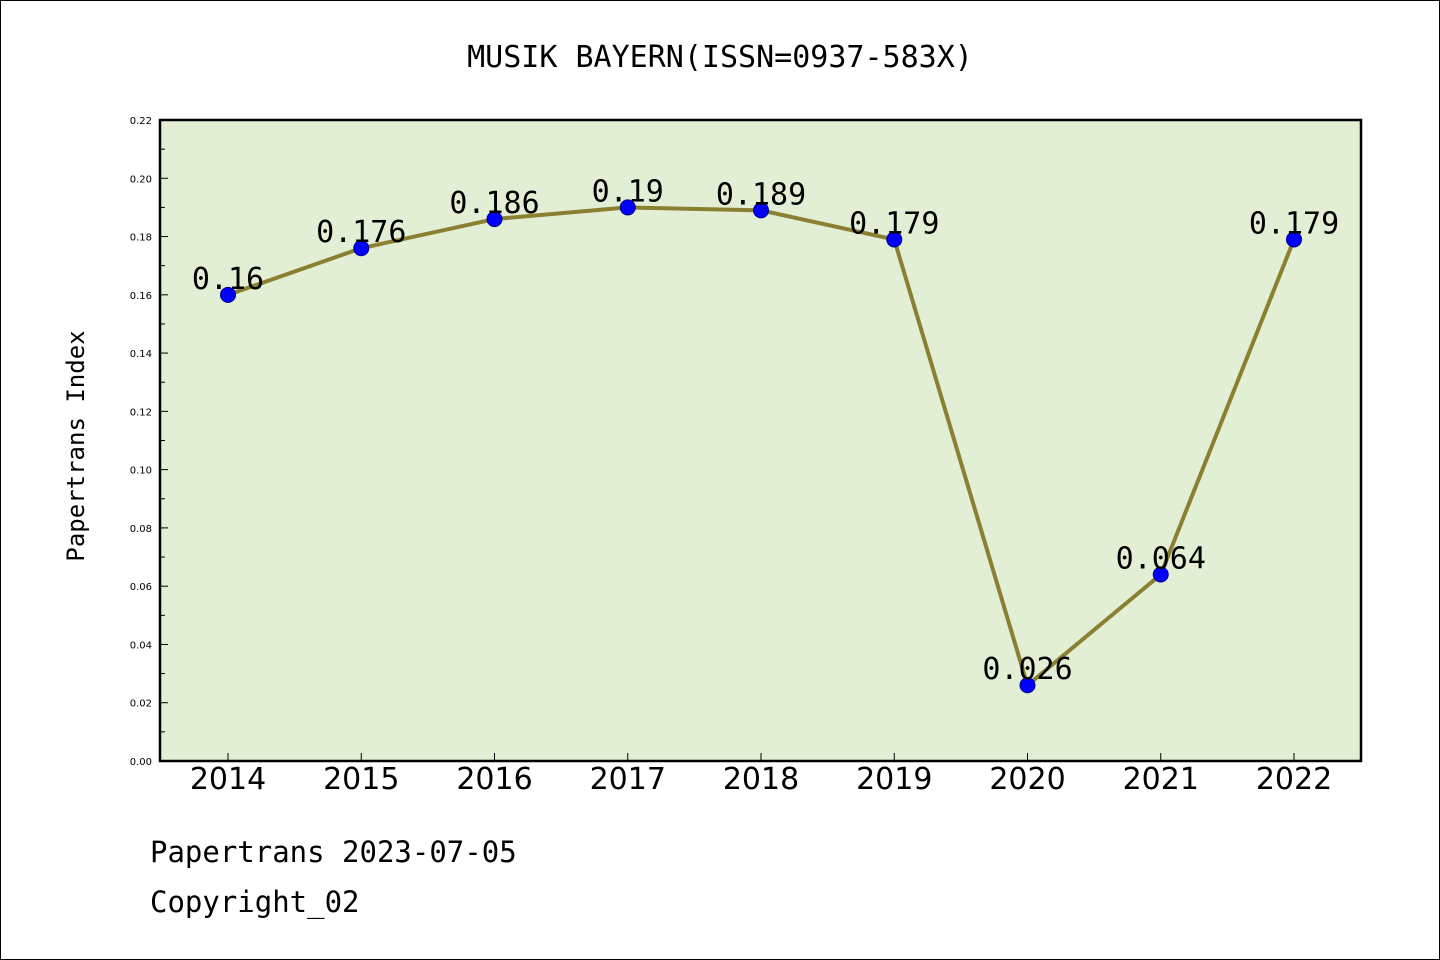 Image resolution: width=1440 pixels, height=960 pixels. Describe the element at coordinates (141, 179) in the screenshot. I see `y-tick-label: 0.20` at that location.